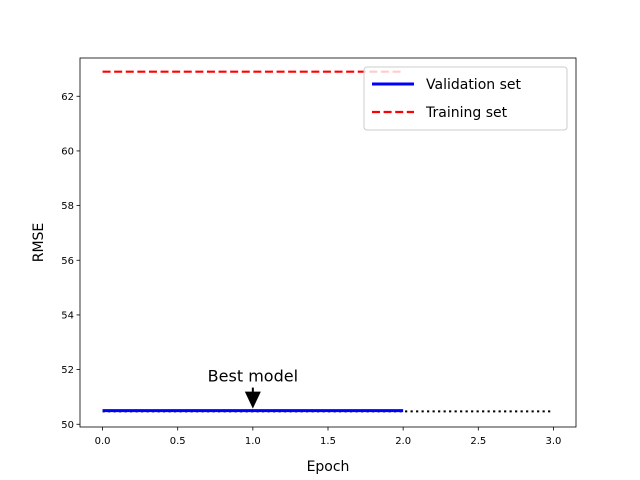 The image size is (640, 480). I want to click on x-tick-label: 3.0, so click(554, 441).